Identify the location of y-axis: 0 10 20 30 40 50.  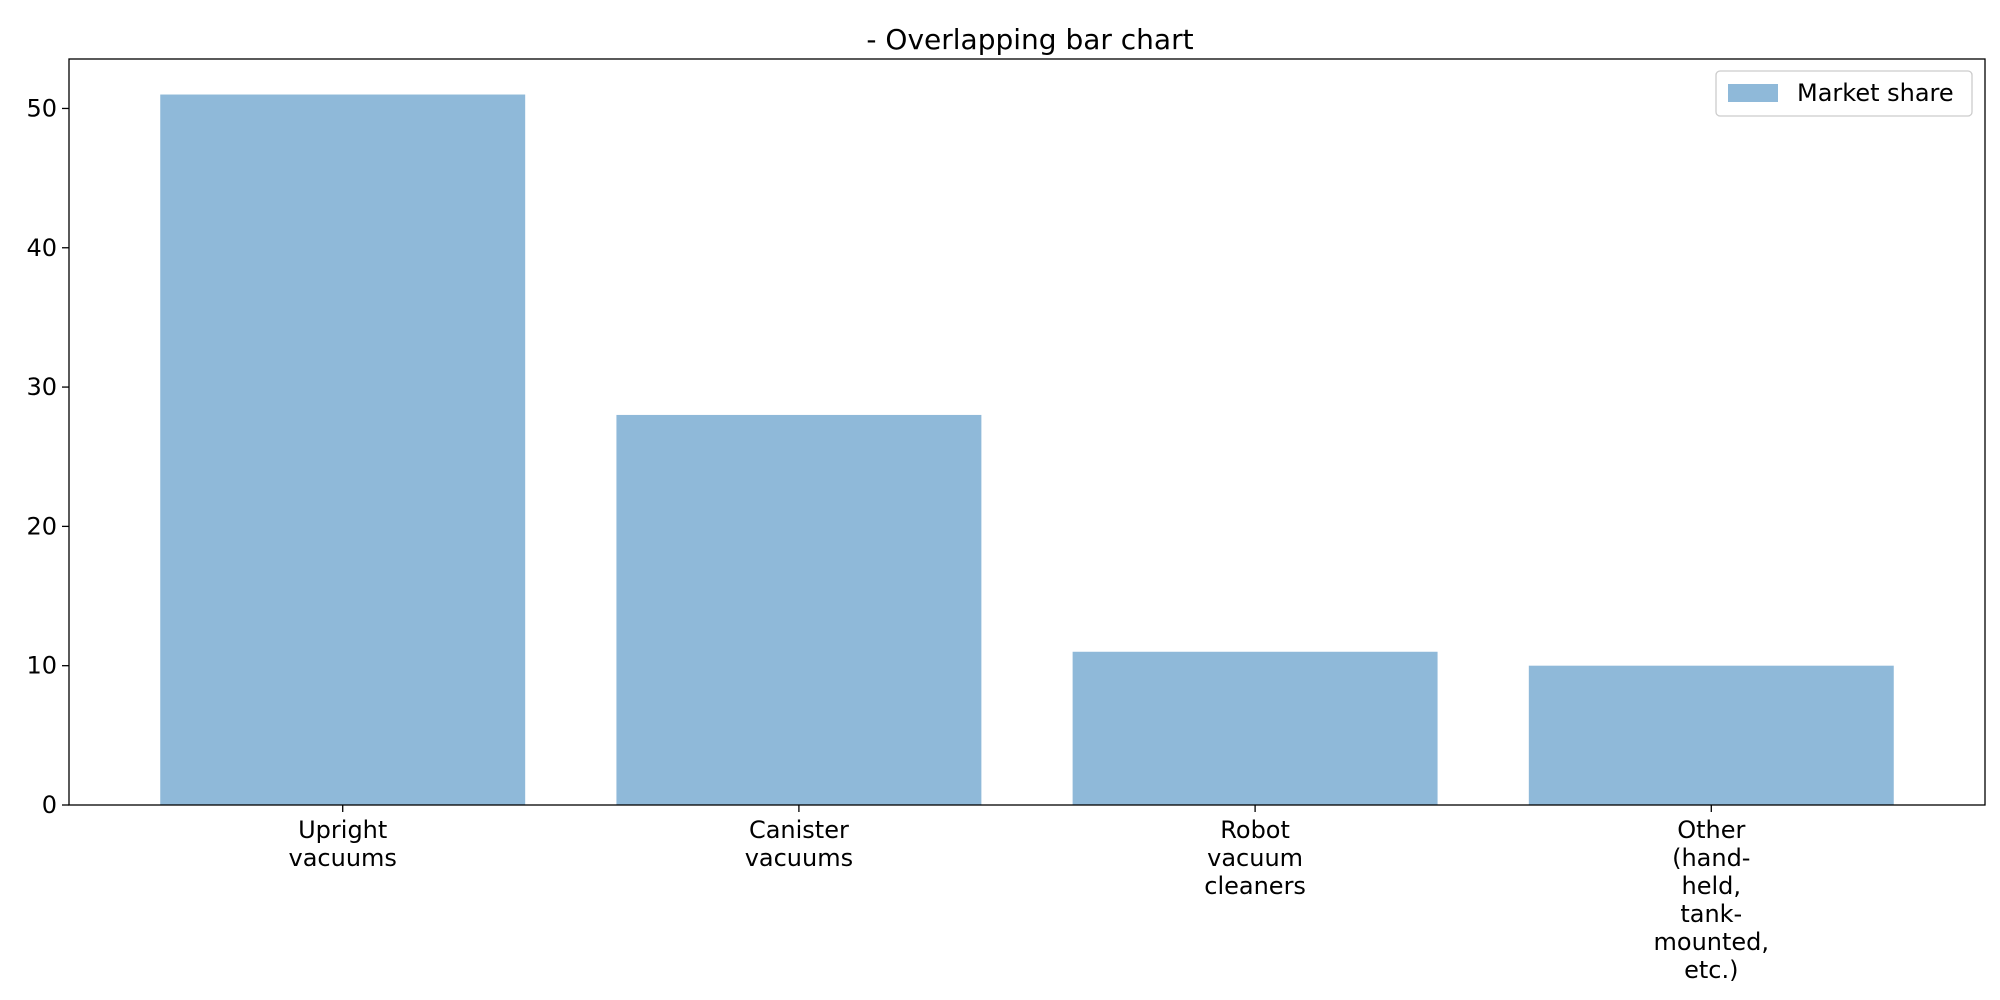
(47, 456).